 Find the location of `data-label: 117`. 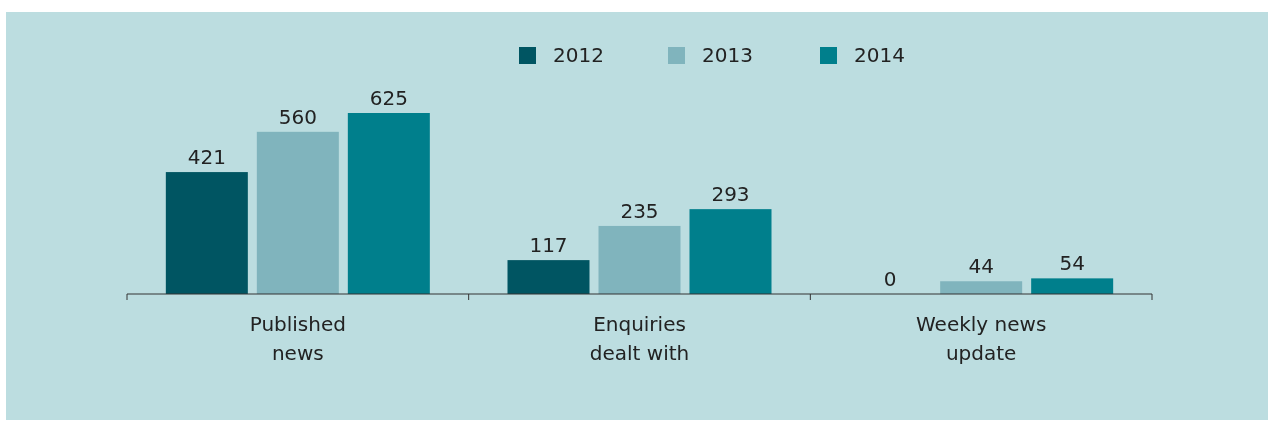

data-label: 117 is located at coordinates (548, 245).